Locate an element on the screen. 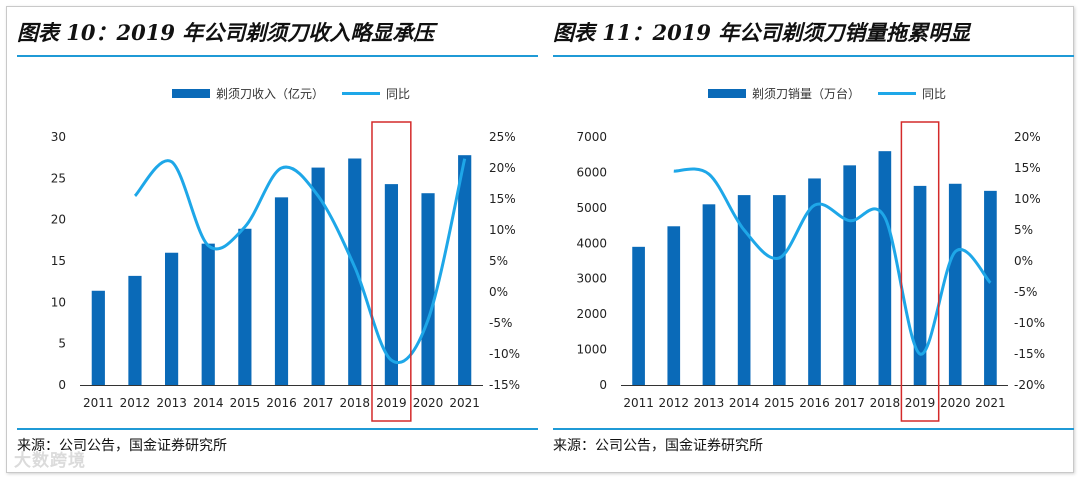 The width and height of the screenshot is (1080, 479). left-axis-tick-label: 7000 is located at coordinates (591, 137).